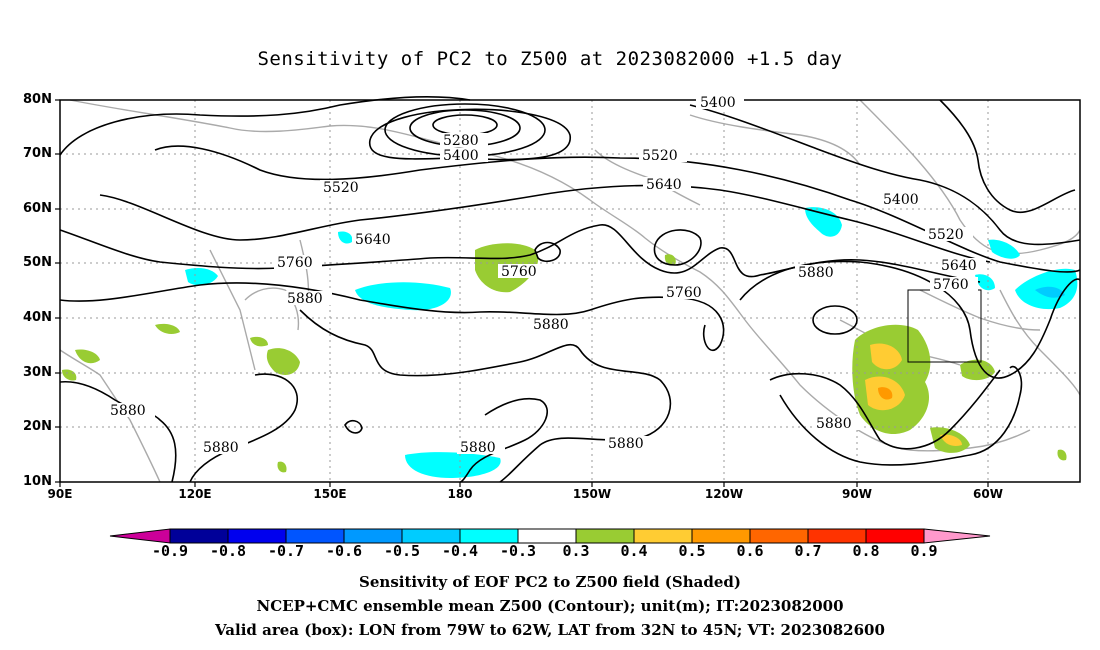 The width and height of the screenshot is (1100, 650). I want to click on lat-label: 30N, so click(37, 372).